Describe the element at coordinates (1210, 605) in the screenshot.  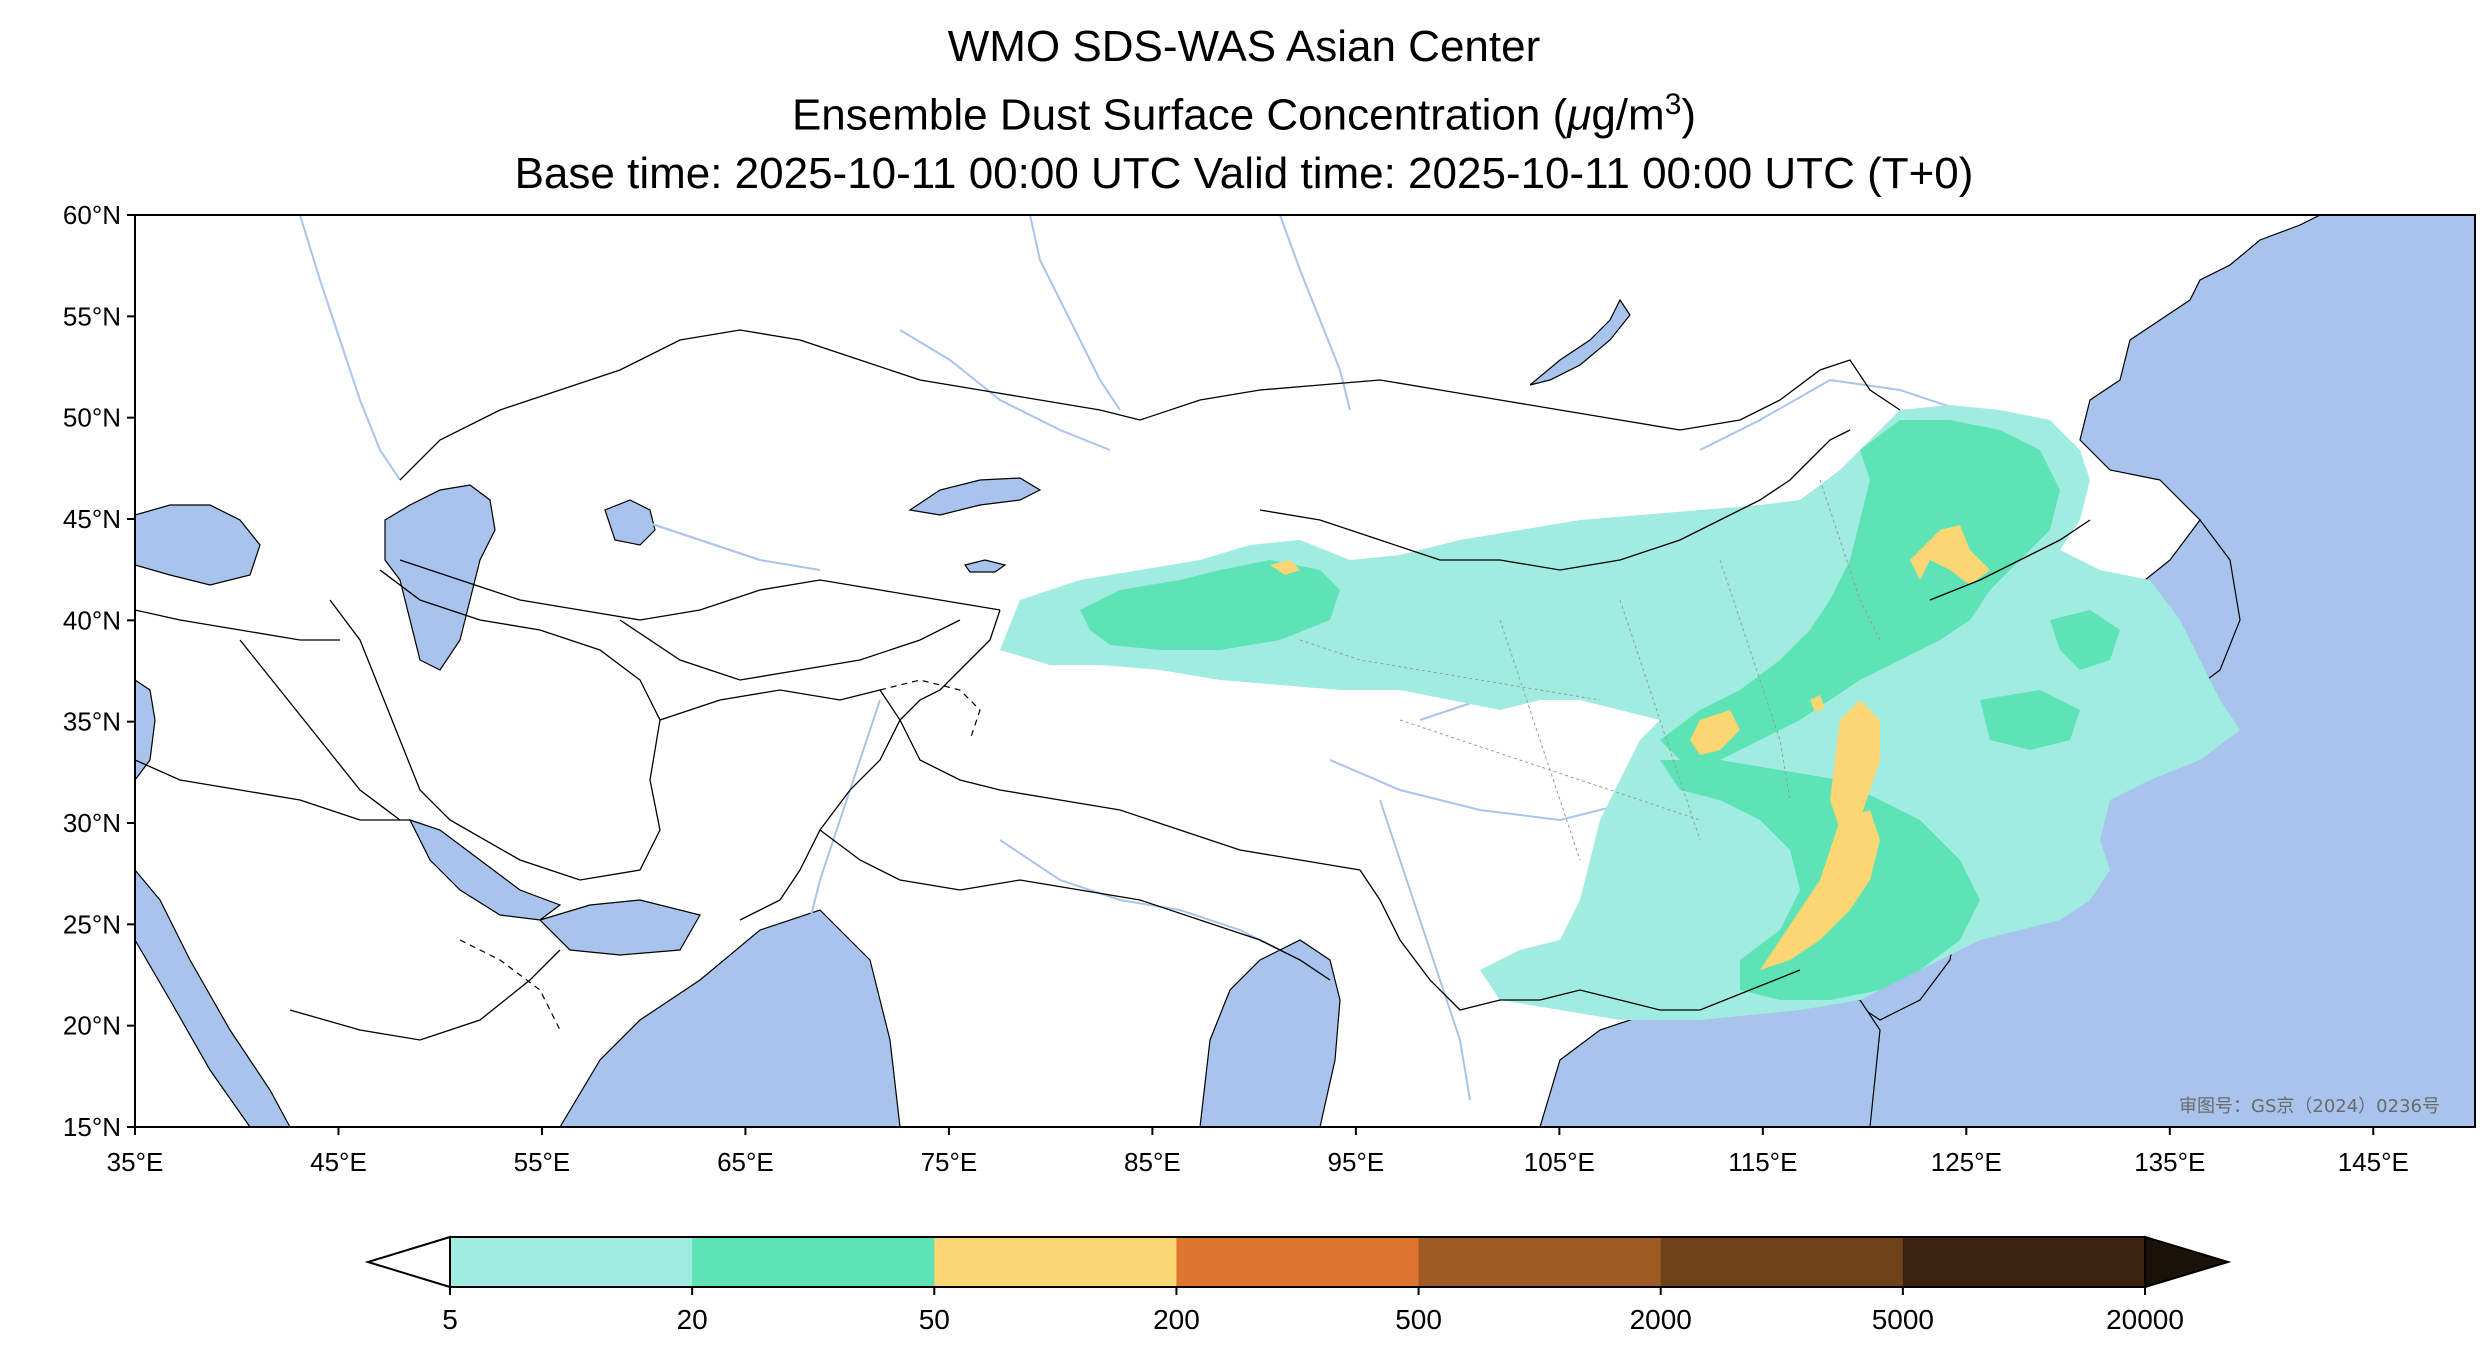
I see `dust-20-50-north` at that location.